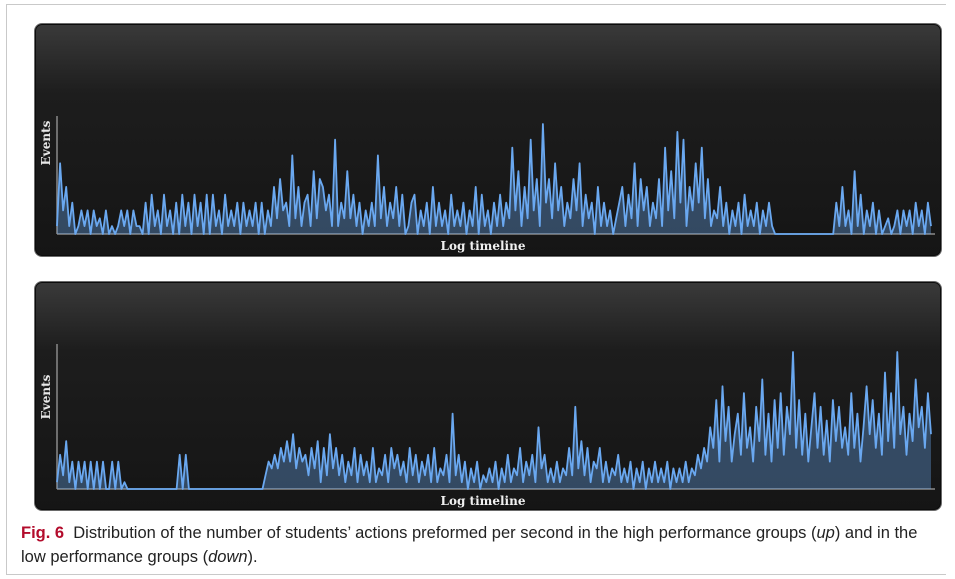  What do you see at coordinates (46, 397) in the screenshot?
I see `y-axis-label-bottom: Events` at bounding box center [46, 397].